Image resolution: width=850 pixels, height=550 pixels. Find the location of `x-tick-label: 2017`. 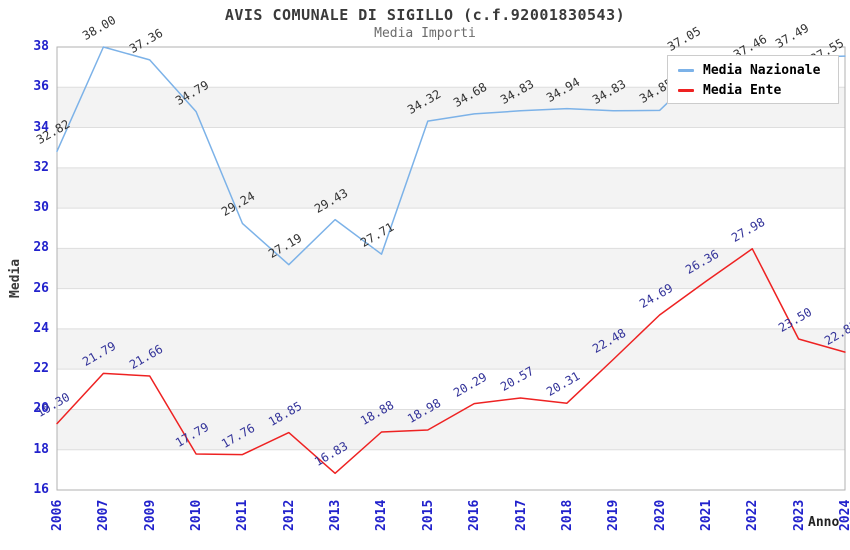

x-tick-label: 2017 is located at coordinates (521, 515).